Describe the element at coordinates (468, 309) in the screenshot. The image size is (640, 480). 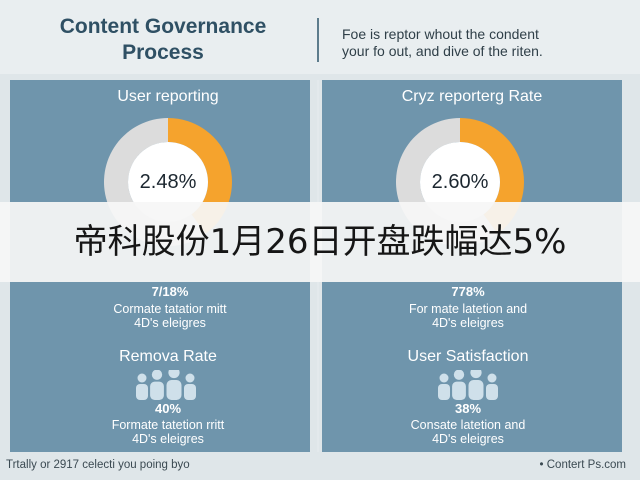
I see `stat-desc-line-1: For mate latetion and` at that location.